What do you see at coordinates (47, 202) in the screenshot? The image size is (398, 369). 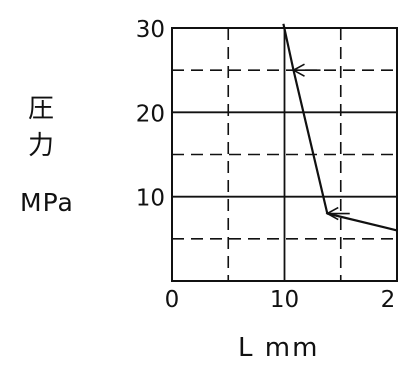 I see `y-axis-unit-label: MPa` at bounding box center [47, 202].